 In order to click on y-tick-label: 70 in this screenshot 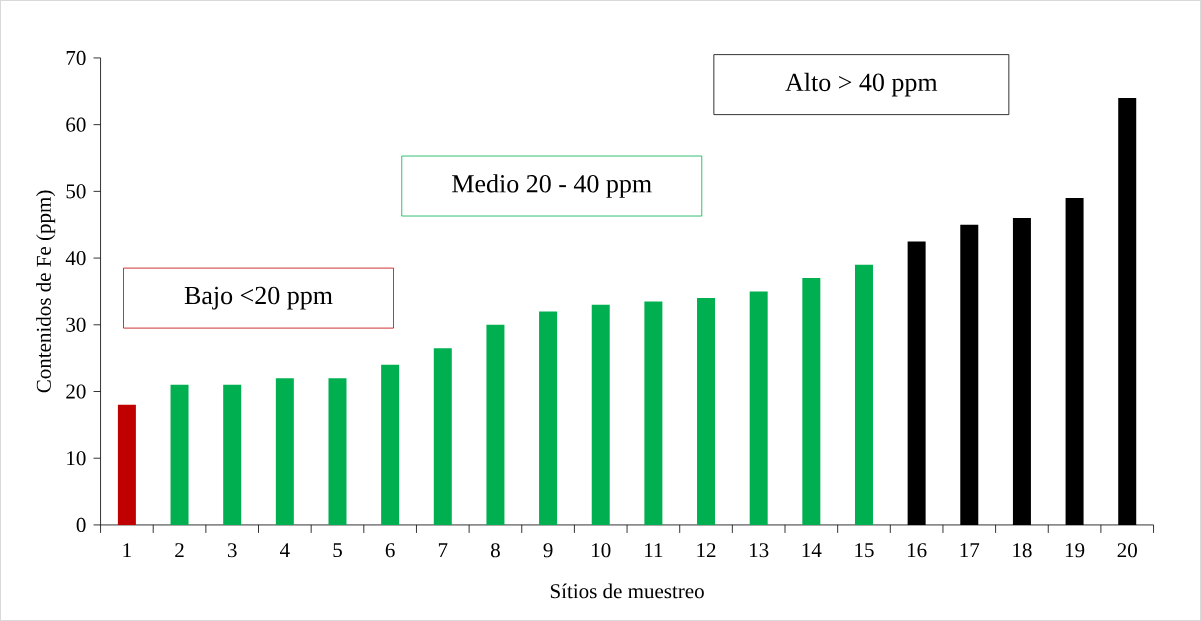, I will do `click(76, 58)`.